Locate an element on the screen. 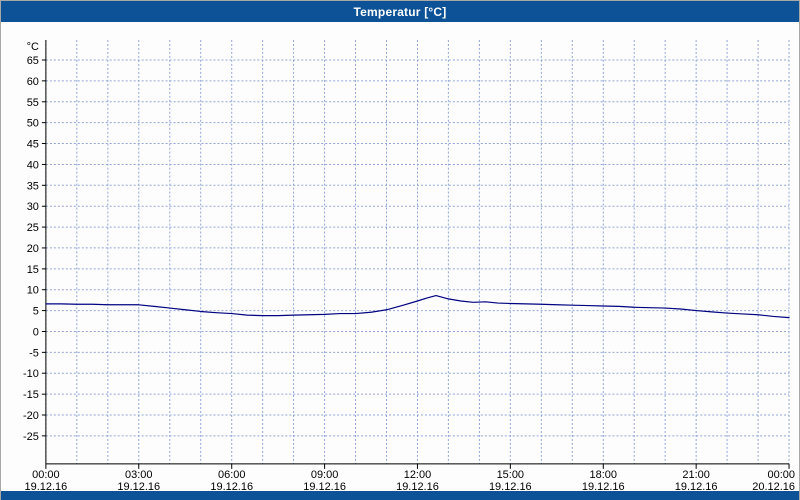  y-tick-label: 10 is located at coordinates (33, 291).